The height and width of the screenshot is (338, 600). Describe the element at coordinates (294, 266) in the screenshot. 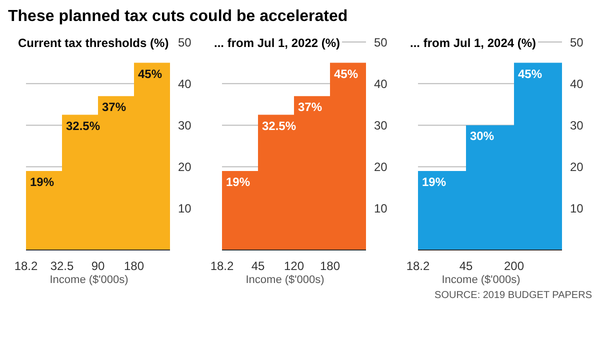

I see `x-tick-label: 120` at that location.